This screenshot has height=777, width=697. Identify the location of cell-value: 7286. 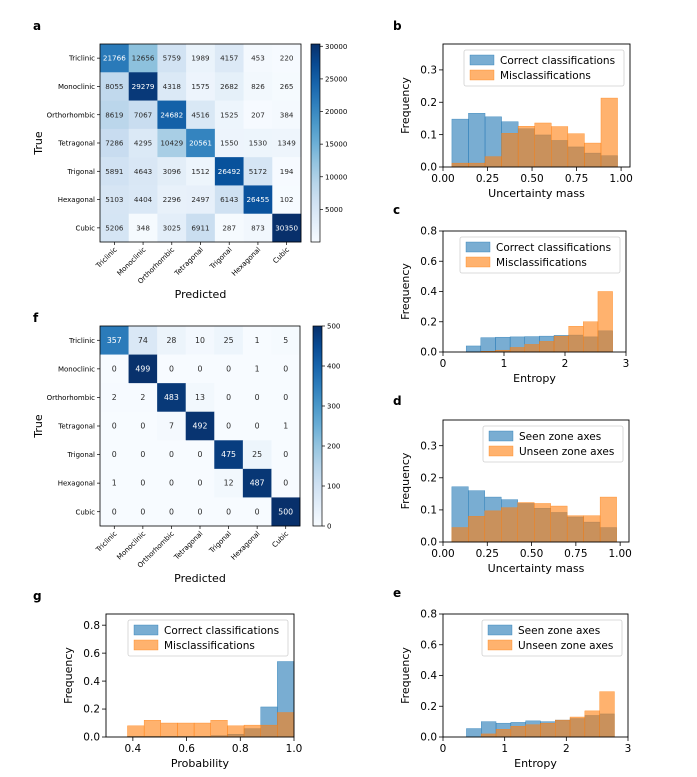
(114, 143).